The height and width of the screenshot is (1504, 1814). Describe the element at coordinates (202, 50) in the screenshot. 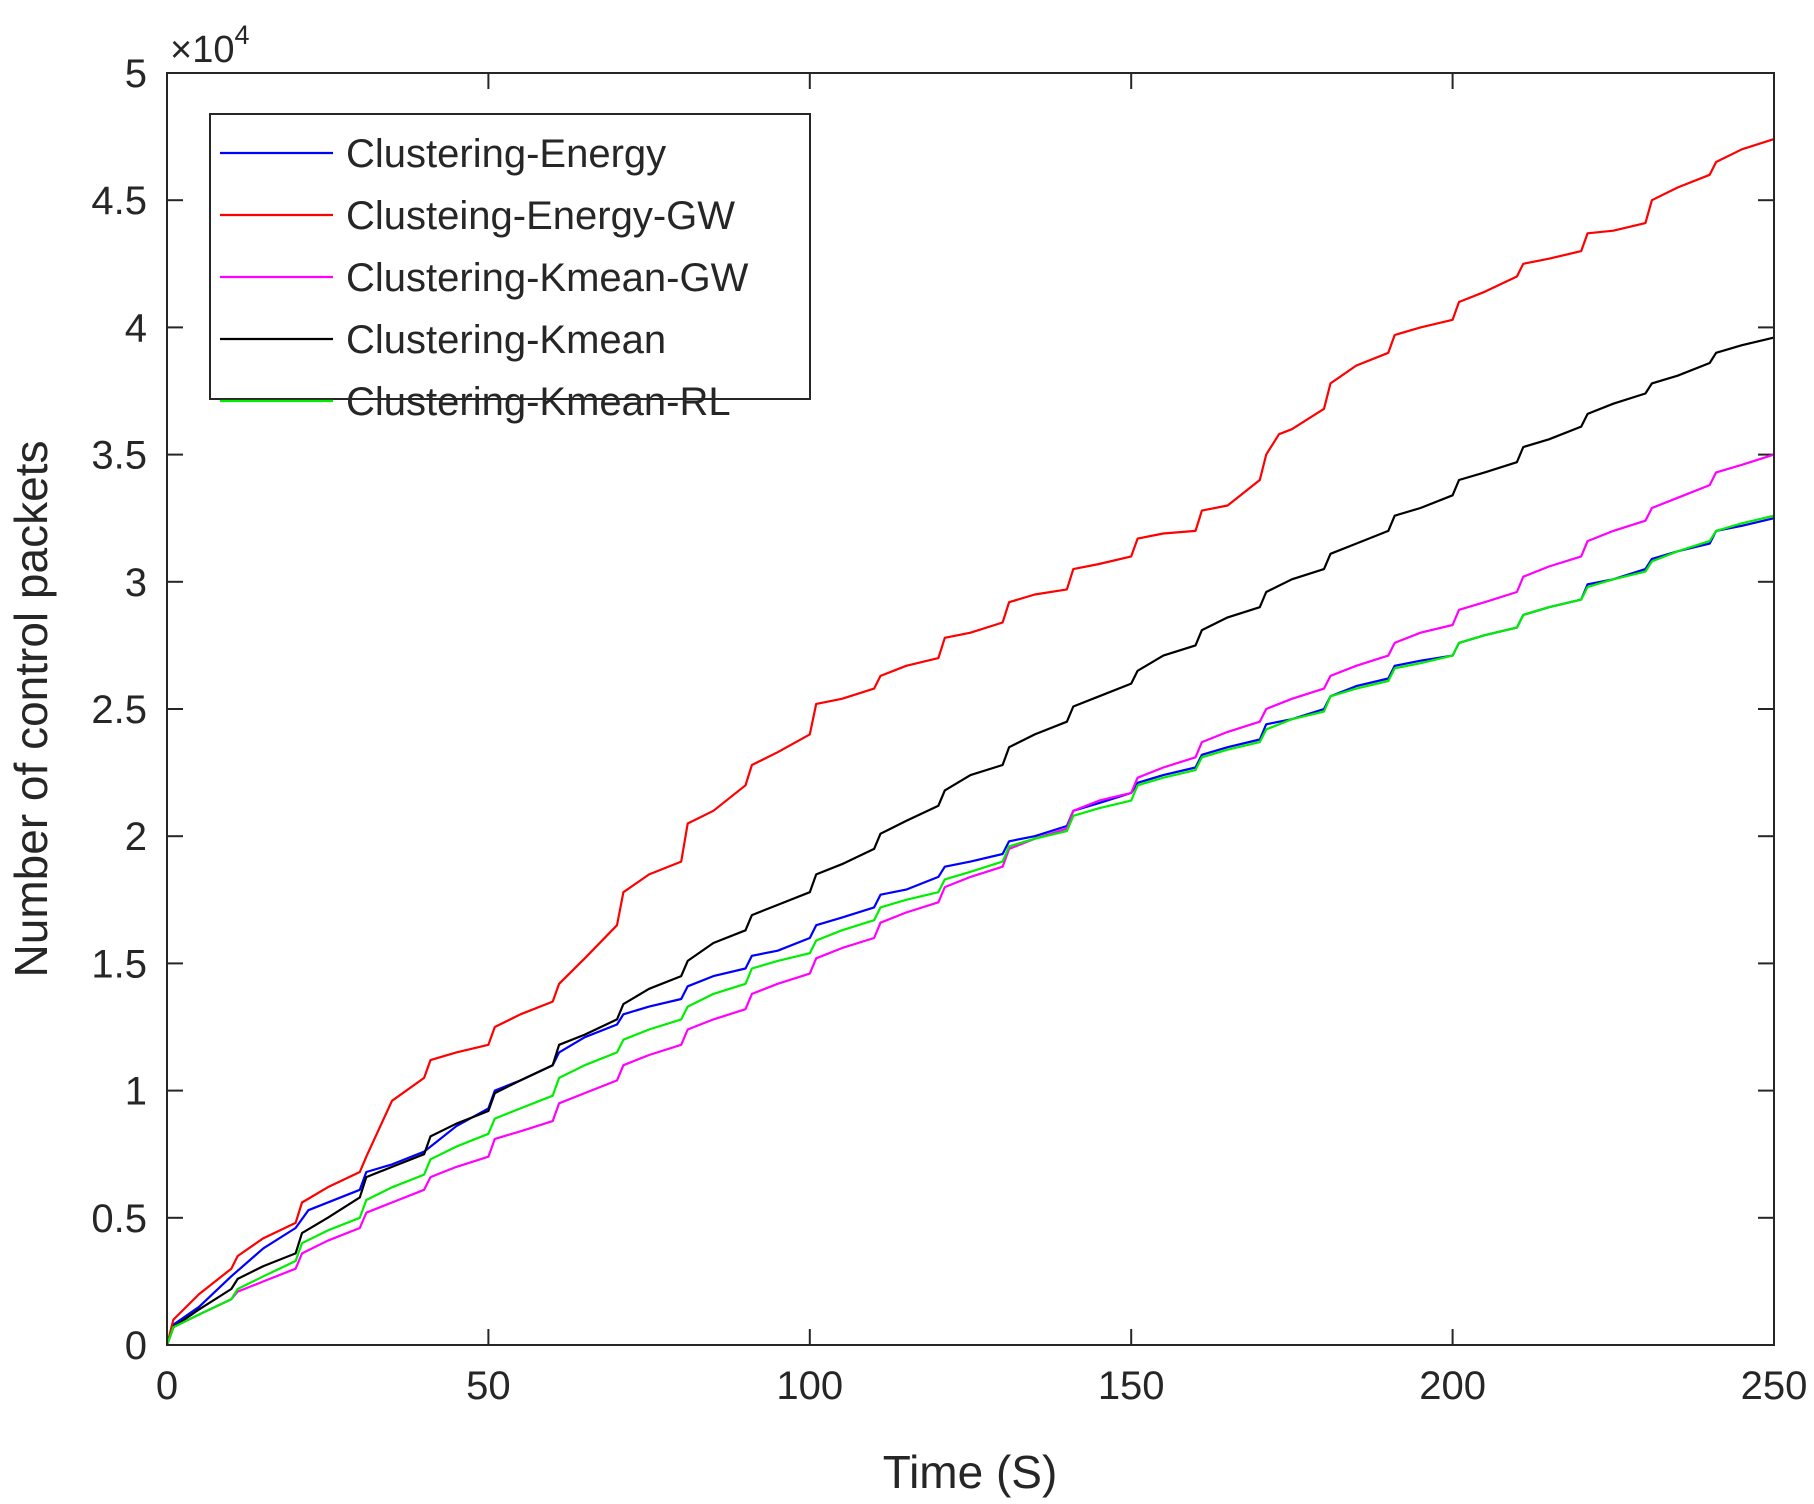

I see `y-multiplier-base: ×10` at that location.